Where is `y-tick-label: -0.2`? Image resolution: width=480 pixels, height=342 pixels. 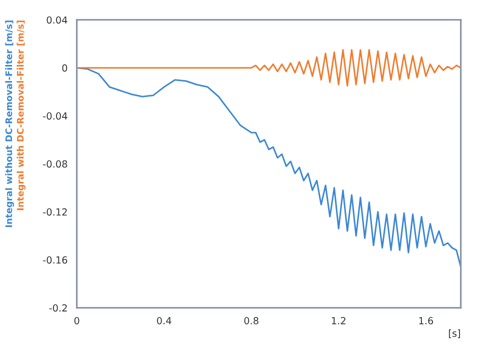 y-tick-label: -0.2 is located at coordinates (58, 308).